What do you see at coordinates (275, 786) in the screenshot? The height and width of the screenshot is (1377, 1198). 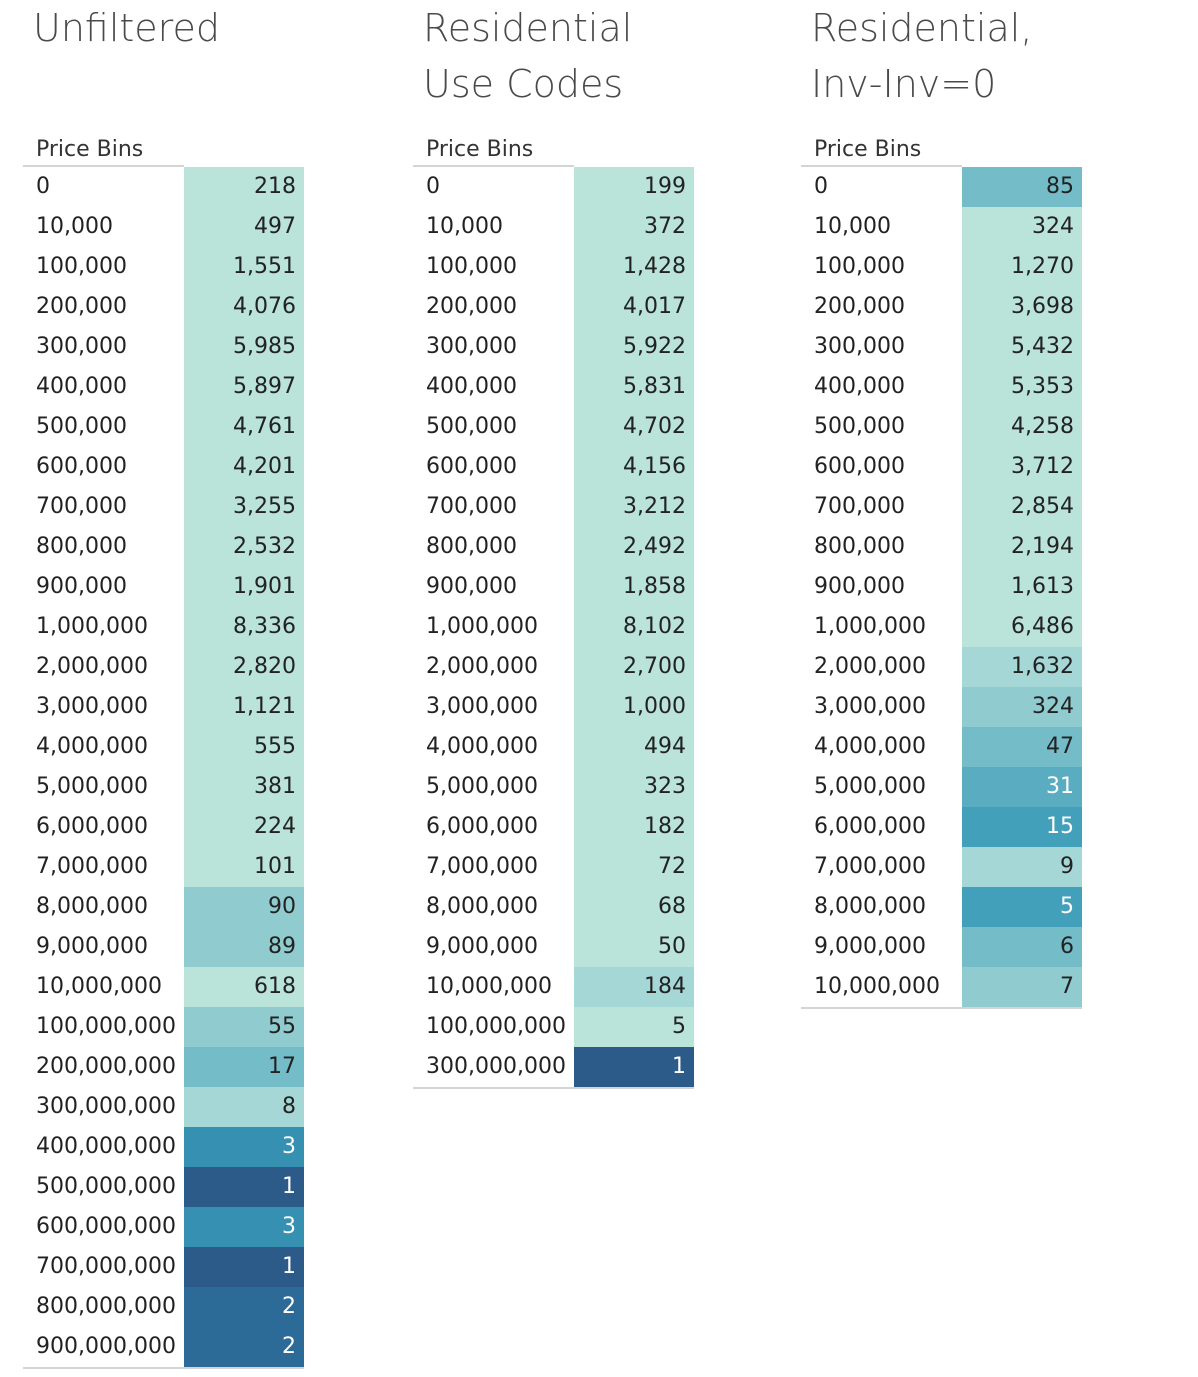 I see `count-value: 381` at bounding box center [275, 786].